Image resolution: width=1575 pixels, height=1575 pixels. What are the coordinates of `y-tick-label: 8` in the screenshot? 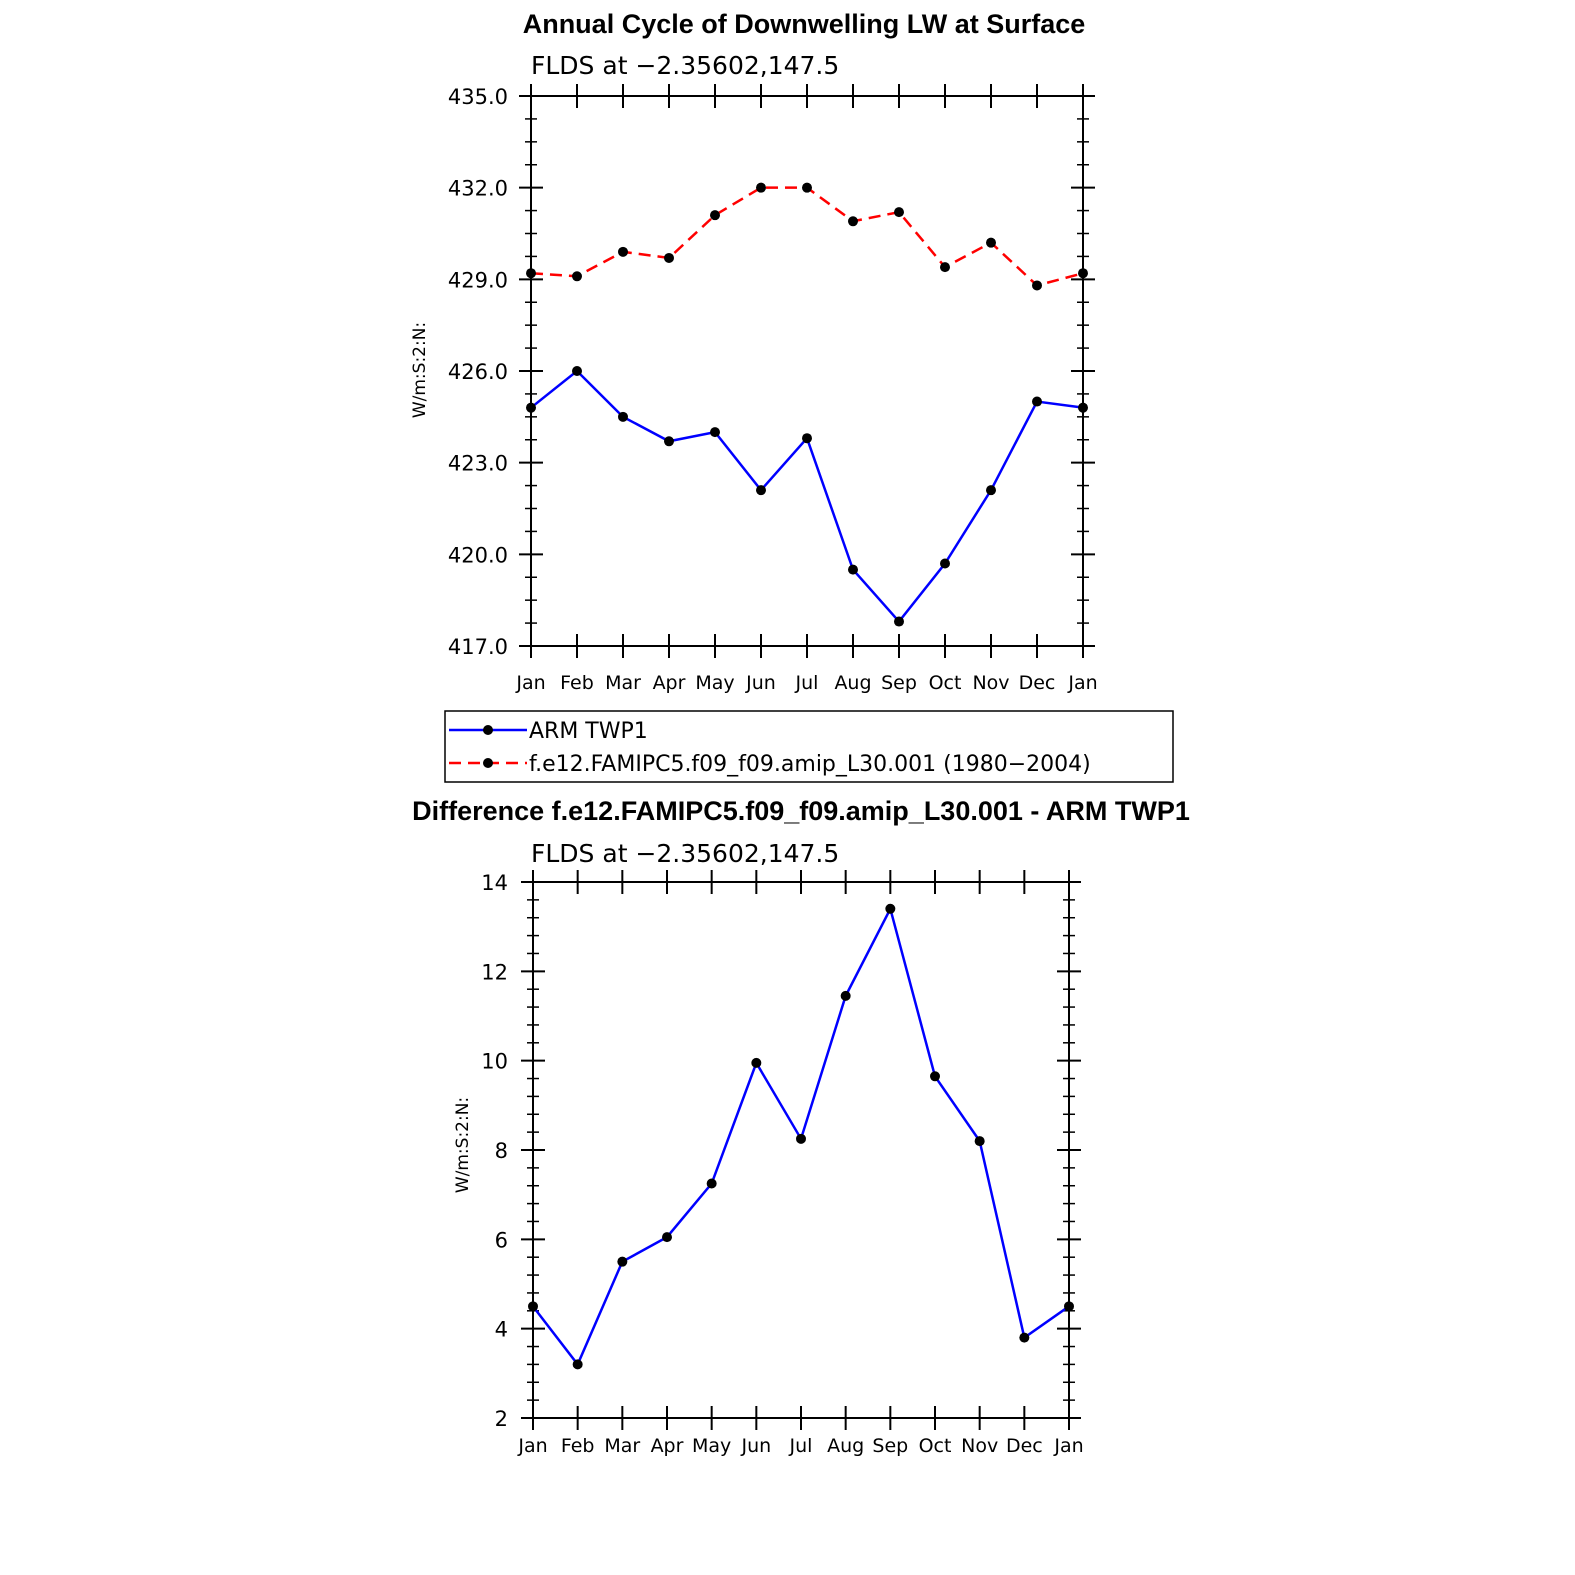 It's located at (501, 1151).